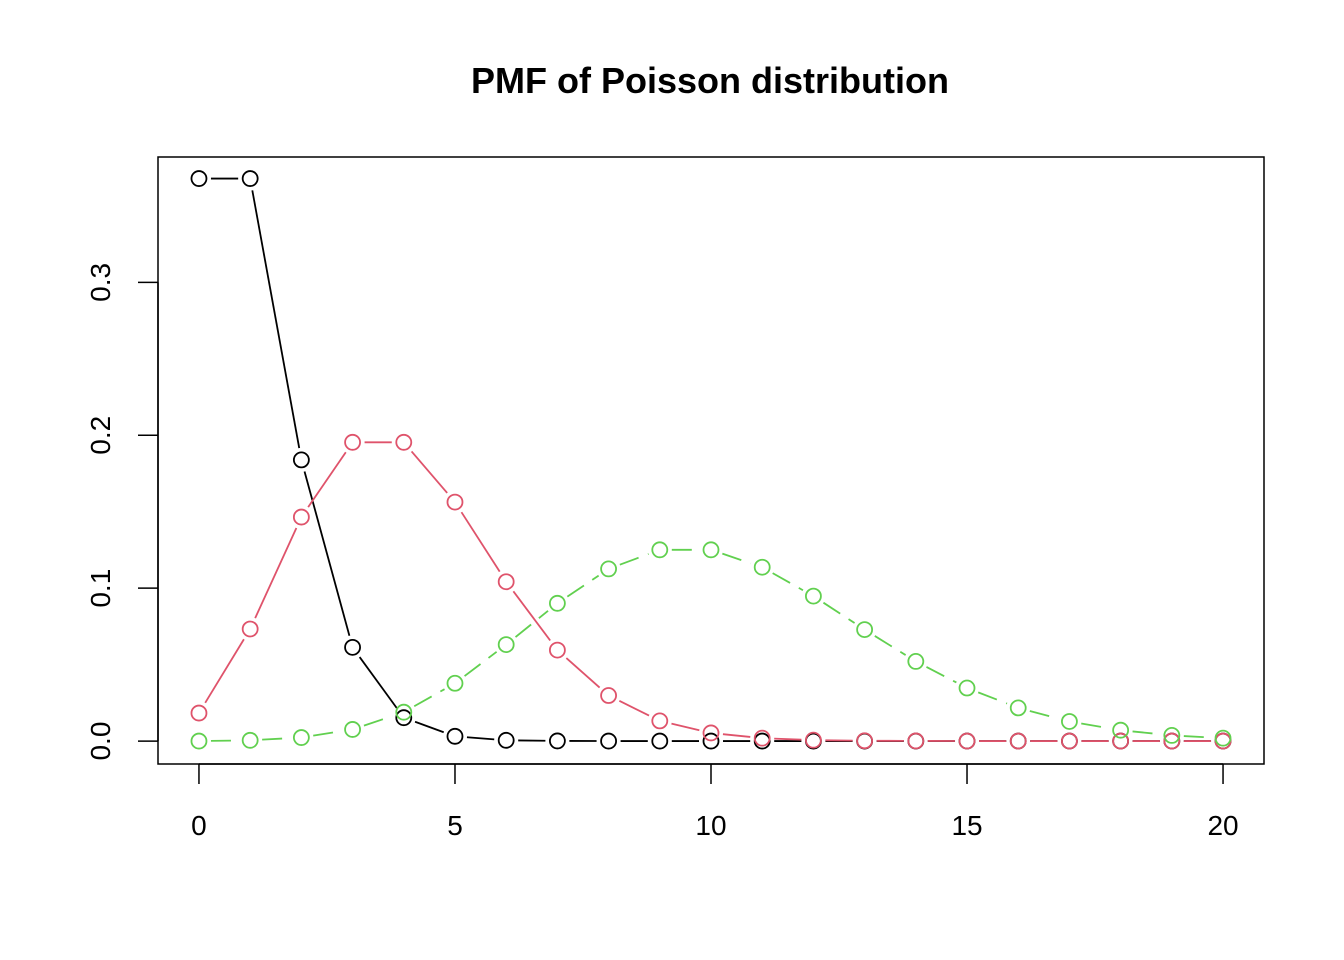  Describe the element at coordinates (710, 80) in the screenshot. I see `chart-title: PMF of Poisson distribution` at that location.